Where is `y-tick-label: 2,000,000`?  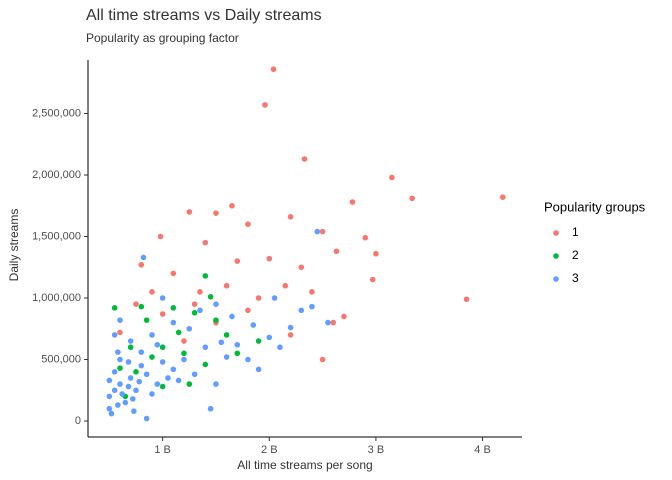 y-tick-label: 2,000,000 is located at coordinates (56, 175).